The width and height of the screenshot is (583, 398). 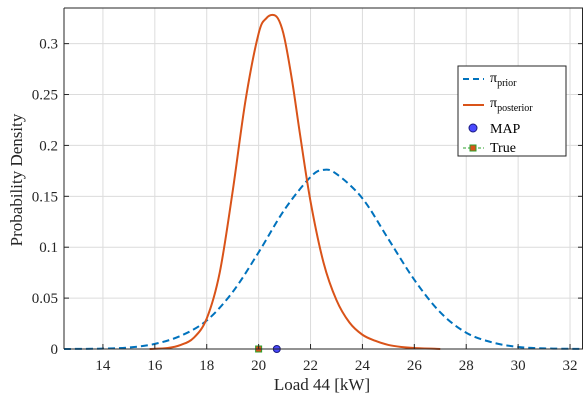 What do you see at coordinates (45, 96) in the screenshot?
I see `y-tick-label: 0.25` at bounding box center [45, 96].